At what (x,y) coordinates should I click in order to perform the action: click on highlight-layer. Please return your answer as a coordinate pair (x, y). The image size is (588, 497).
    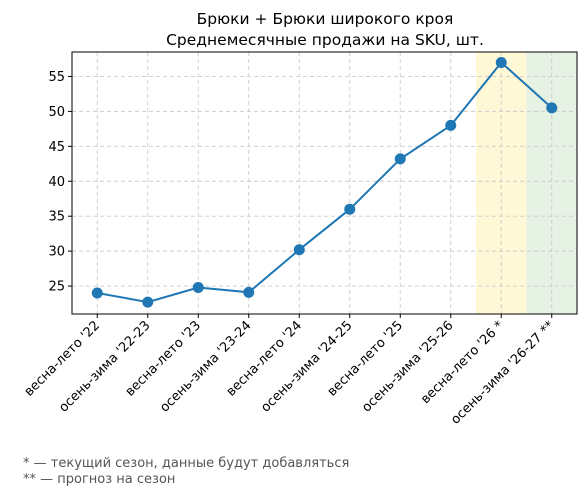
    Looking at the image, I should click on (526, 183).